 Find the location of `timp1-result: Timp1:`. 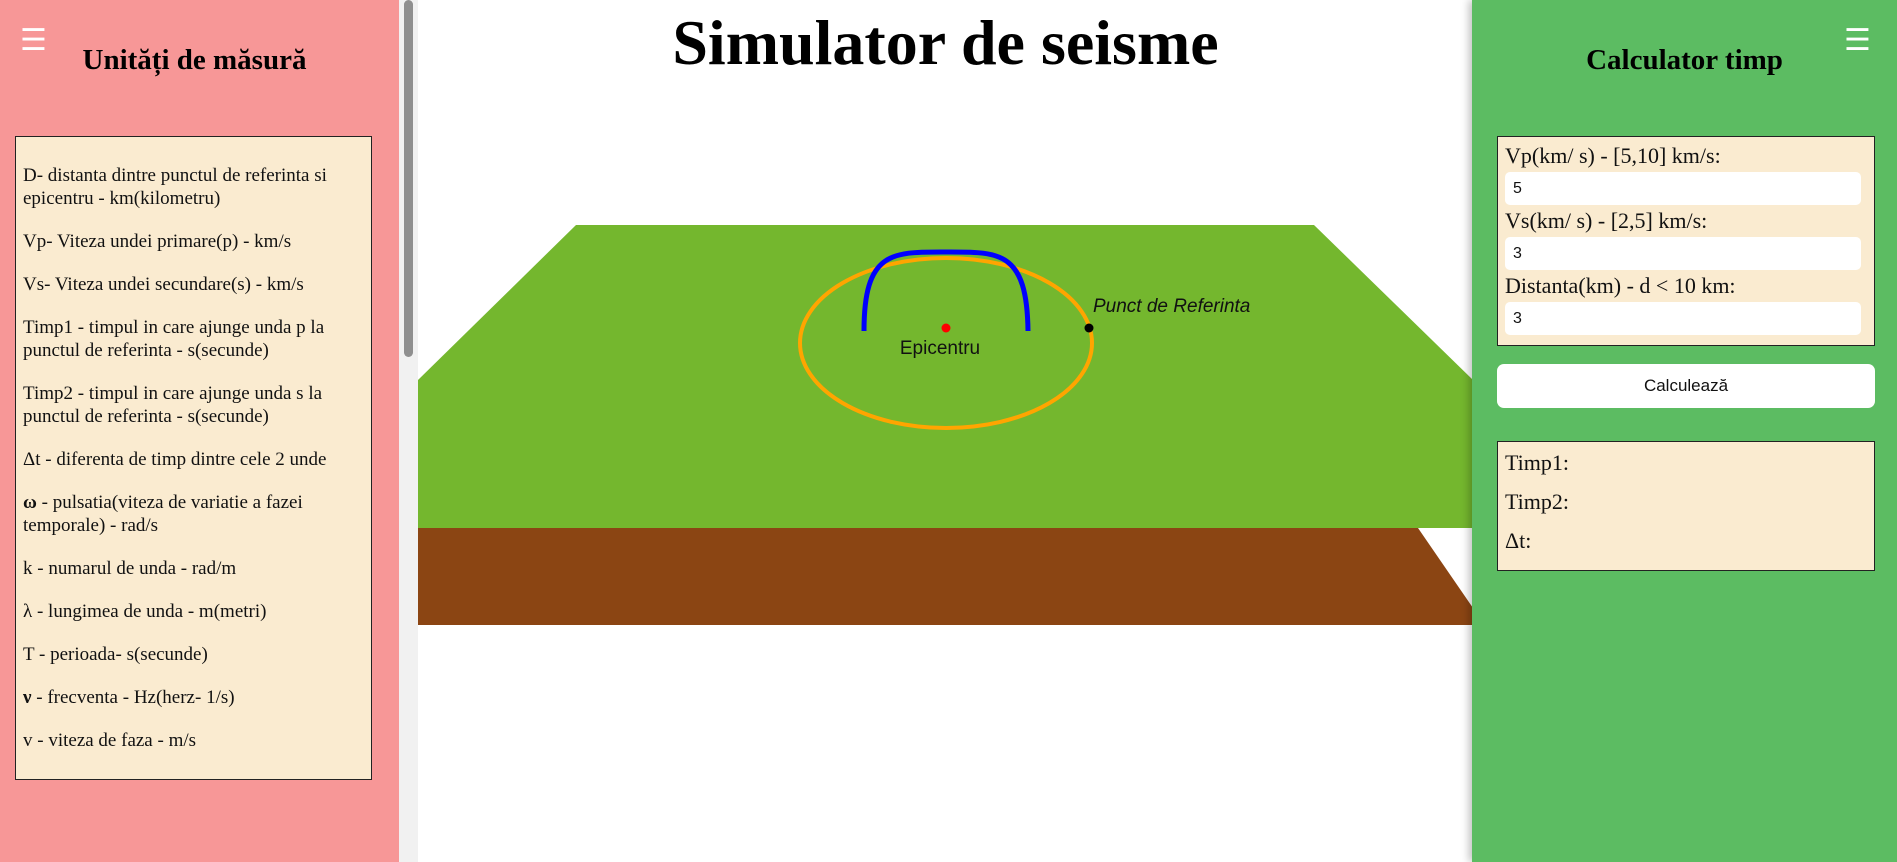

timp1-result: Timp1: is located at coordinates (1537, 462).